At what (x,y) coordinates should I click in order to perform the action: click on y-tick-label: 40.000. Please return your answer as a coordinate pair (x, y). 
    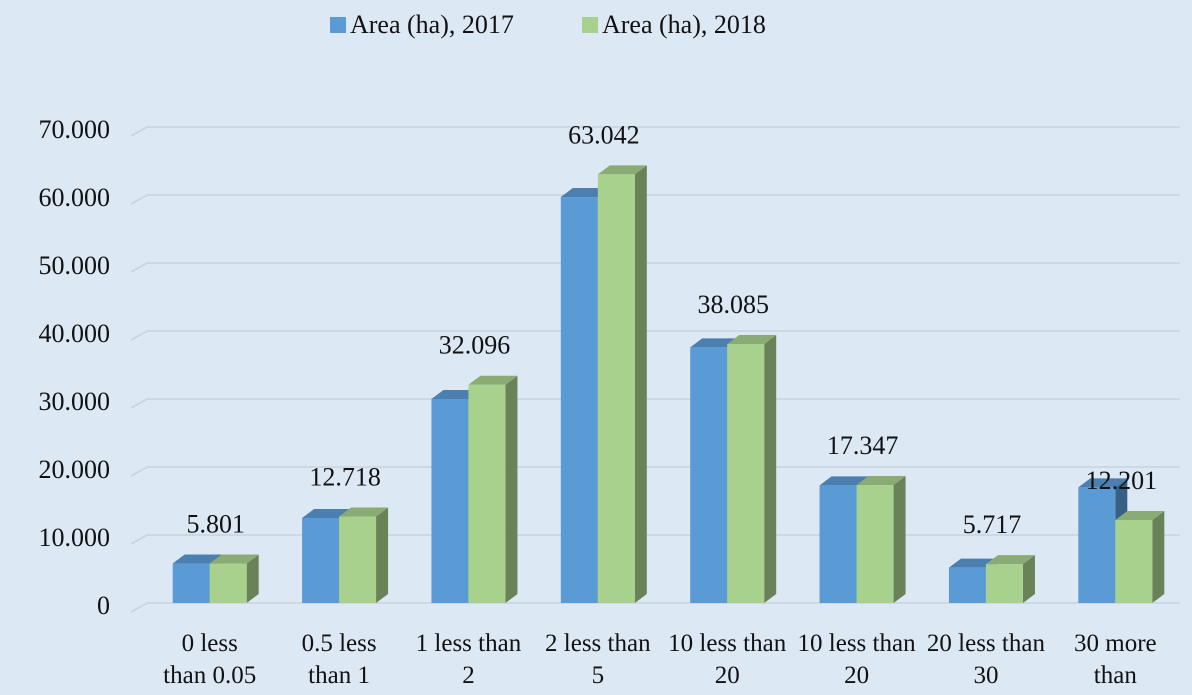
    Looking at the image, I should click on (75, 333).